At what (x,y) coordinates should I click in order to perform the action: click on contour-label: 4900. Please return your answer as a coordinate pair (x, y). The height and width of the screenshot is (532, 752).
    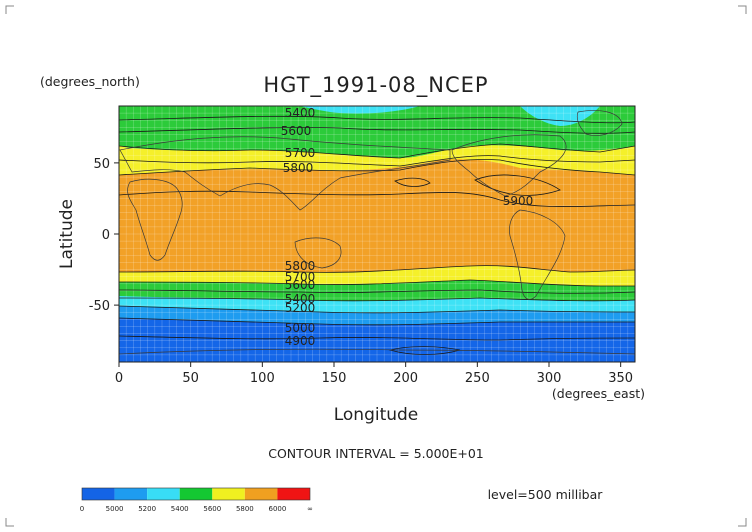
    Looking at the image, I should click on (300, 341).